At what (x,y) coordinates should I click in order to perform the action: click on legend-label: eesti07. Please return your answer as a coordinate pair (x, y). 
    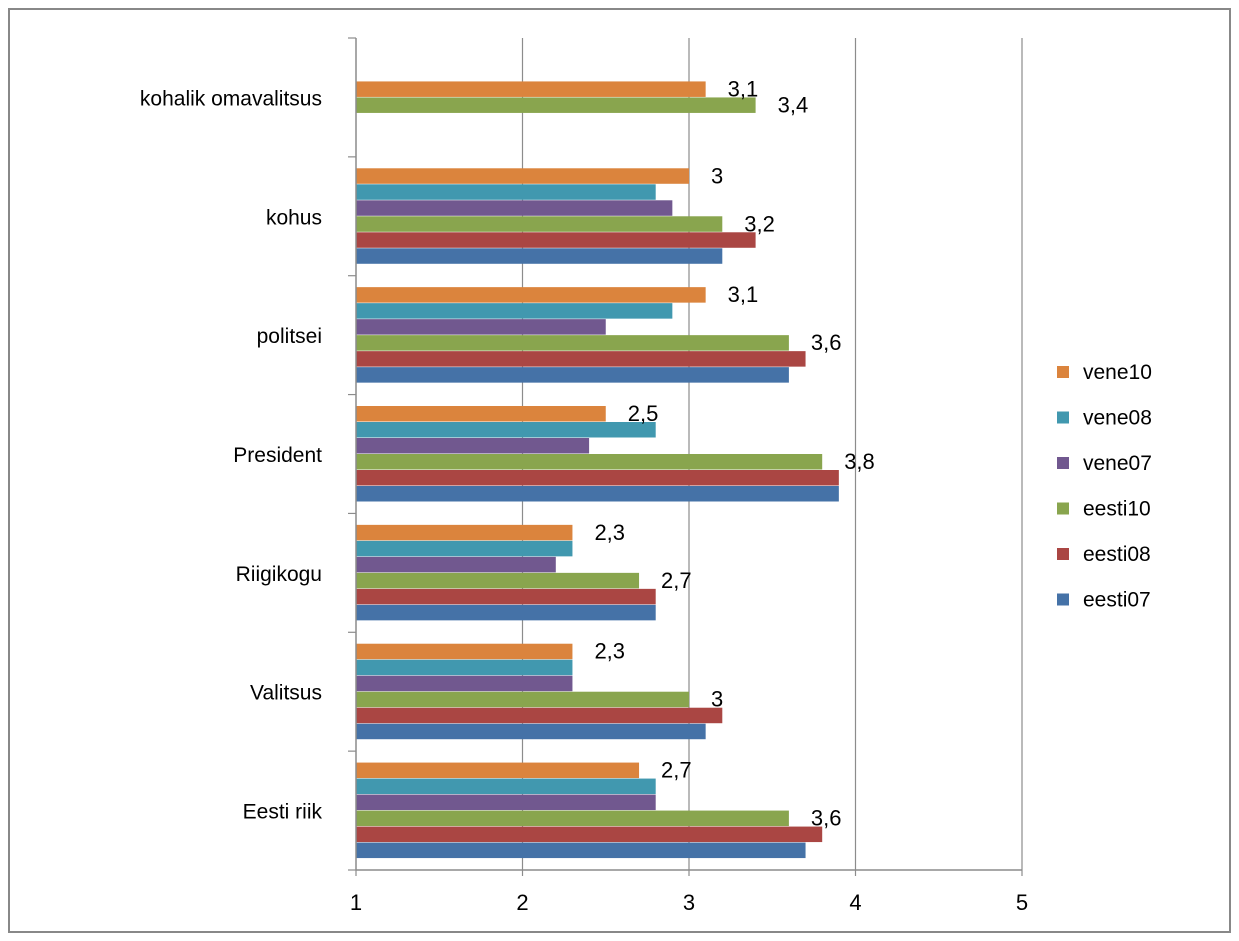
    Looking at the image, I should click on (1117, 600).